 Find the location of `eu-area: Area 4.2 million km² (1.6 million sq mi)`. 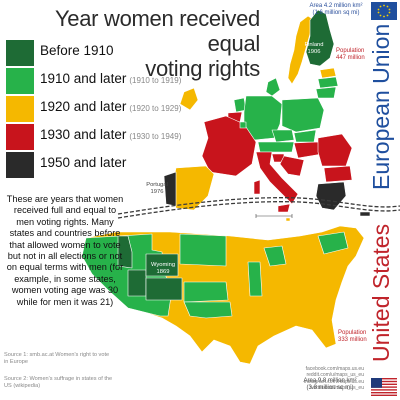

eu-area: Area 4.2 million km² (1.6 million sq mi) is located at coordinates (336, 10).